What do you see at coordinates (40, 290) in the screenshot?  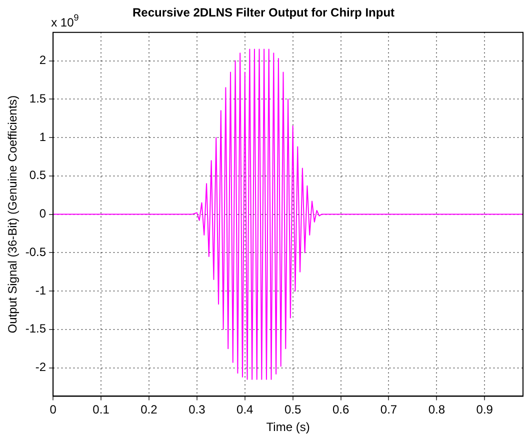 I see `y-tick-label: -1` at bounding box center [40, 290].